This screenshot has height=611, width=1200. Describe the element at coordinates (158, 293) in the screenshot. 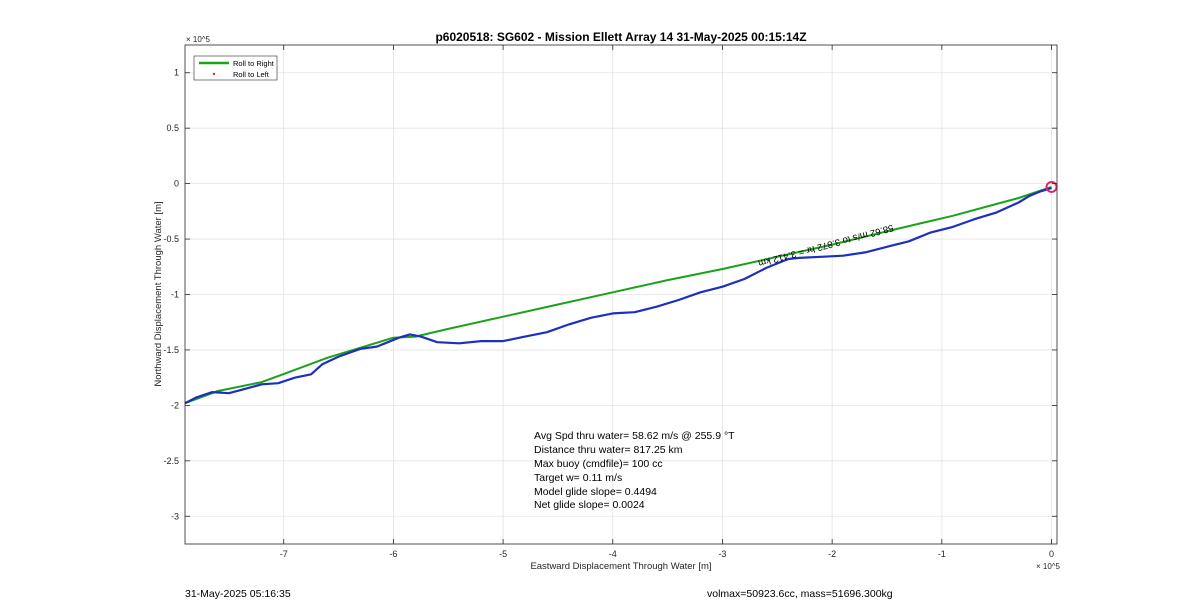

I see `y-axis-label: Northward Displacement Through Water [m]` at that location.